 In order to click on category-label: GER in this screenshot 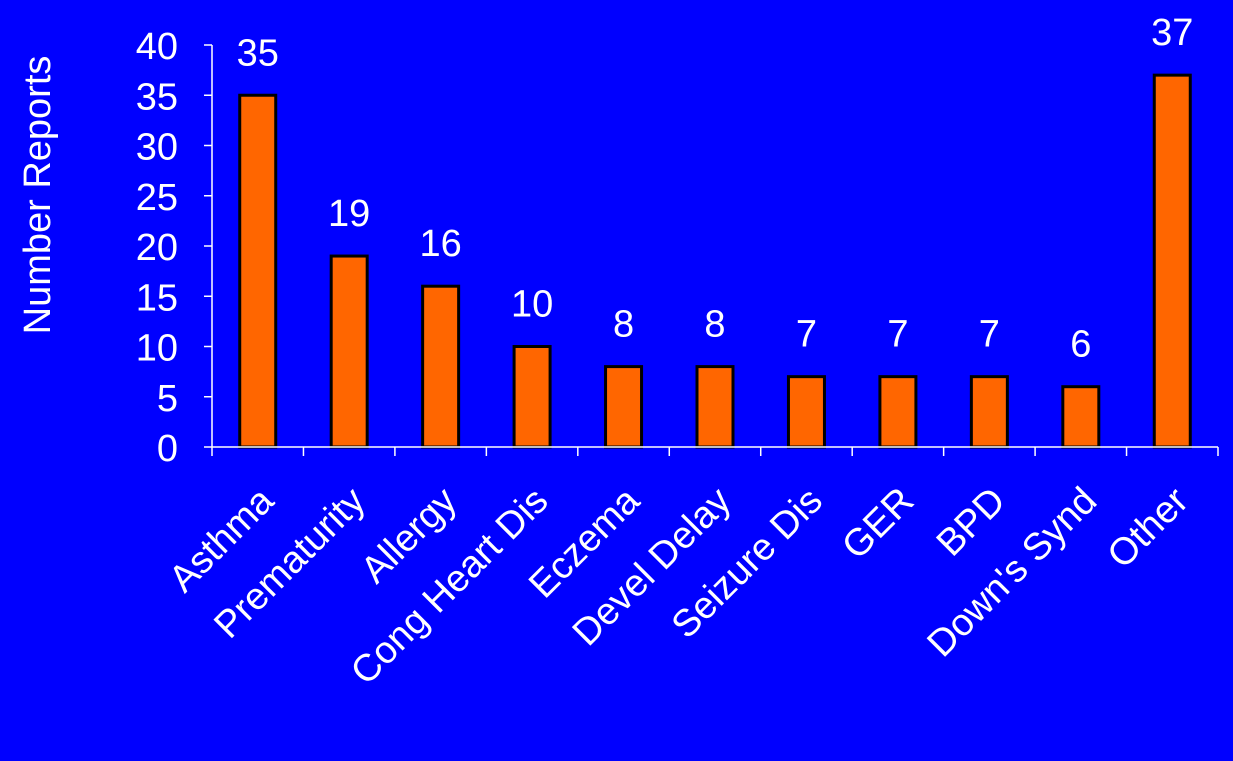, I will do `click(878, 524)`.